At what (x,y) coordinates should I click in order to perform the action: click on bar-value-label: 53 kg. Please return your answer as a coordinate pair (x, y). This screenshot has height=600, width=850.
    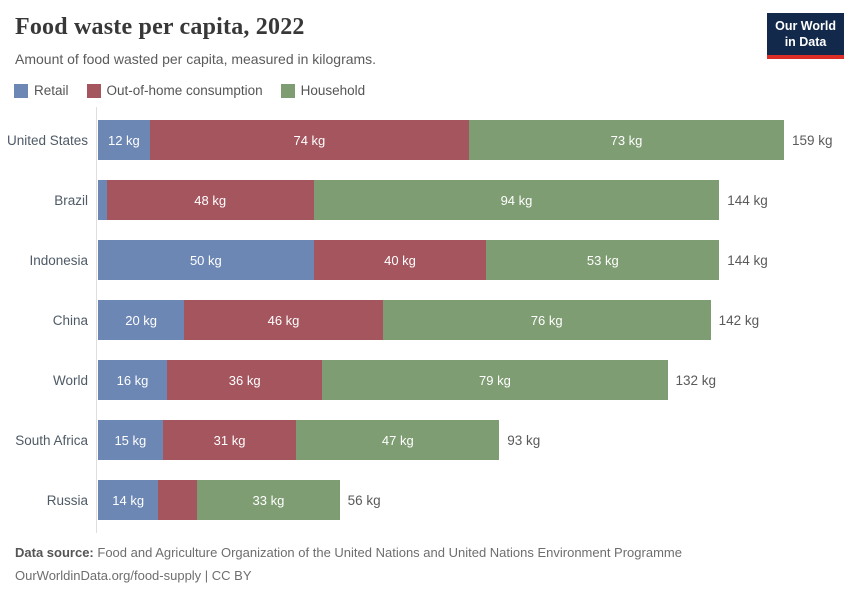
    Looking at the image, I should click on (602, 260).